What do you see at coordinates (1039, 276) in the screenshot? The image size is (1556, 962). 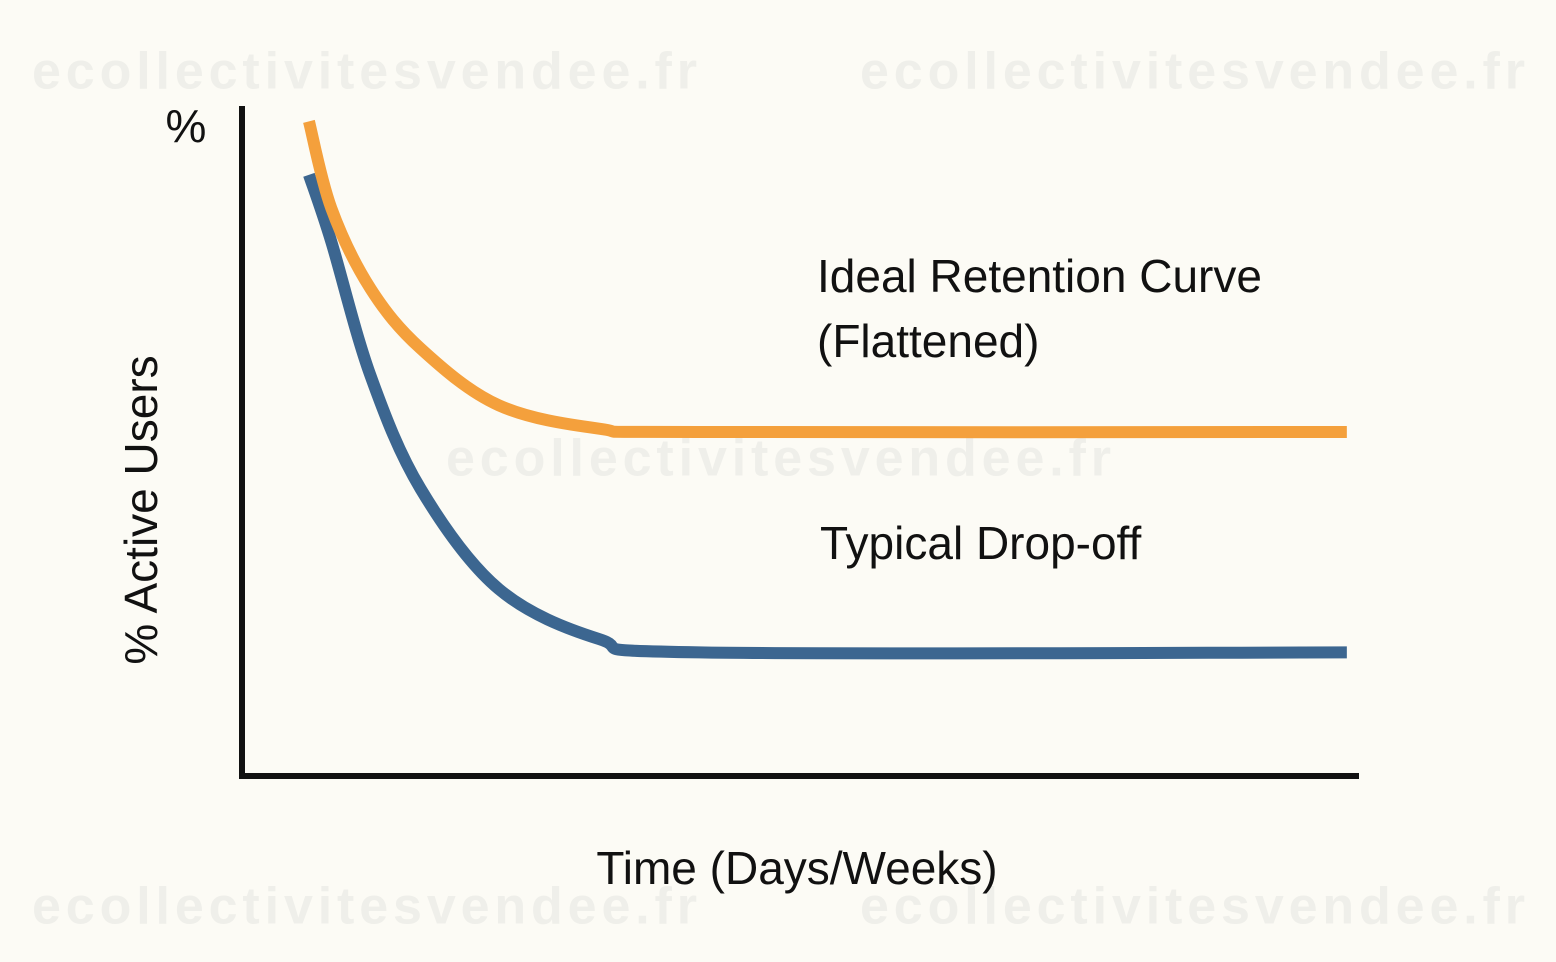 I see `series-label: Ideal Retention Curve` at bounding box center [1039, 276].